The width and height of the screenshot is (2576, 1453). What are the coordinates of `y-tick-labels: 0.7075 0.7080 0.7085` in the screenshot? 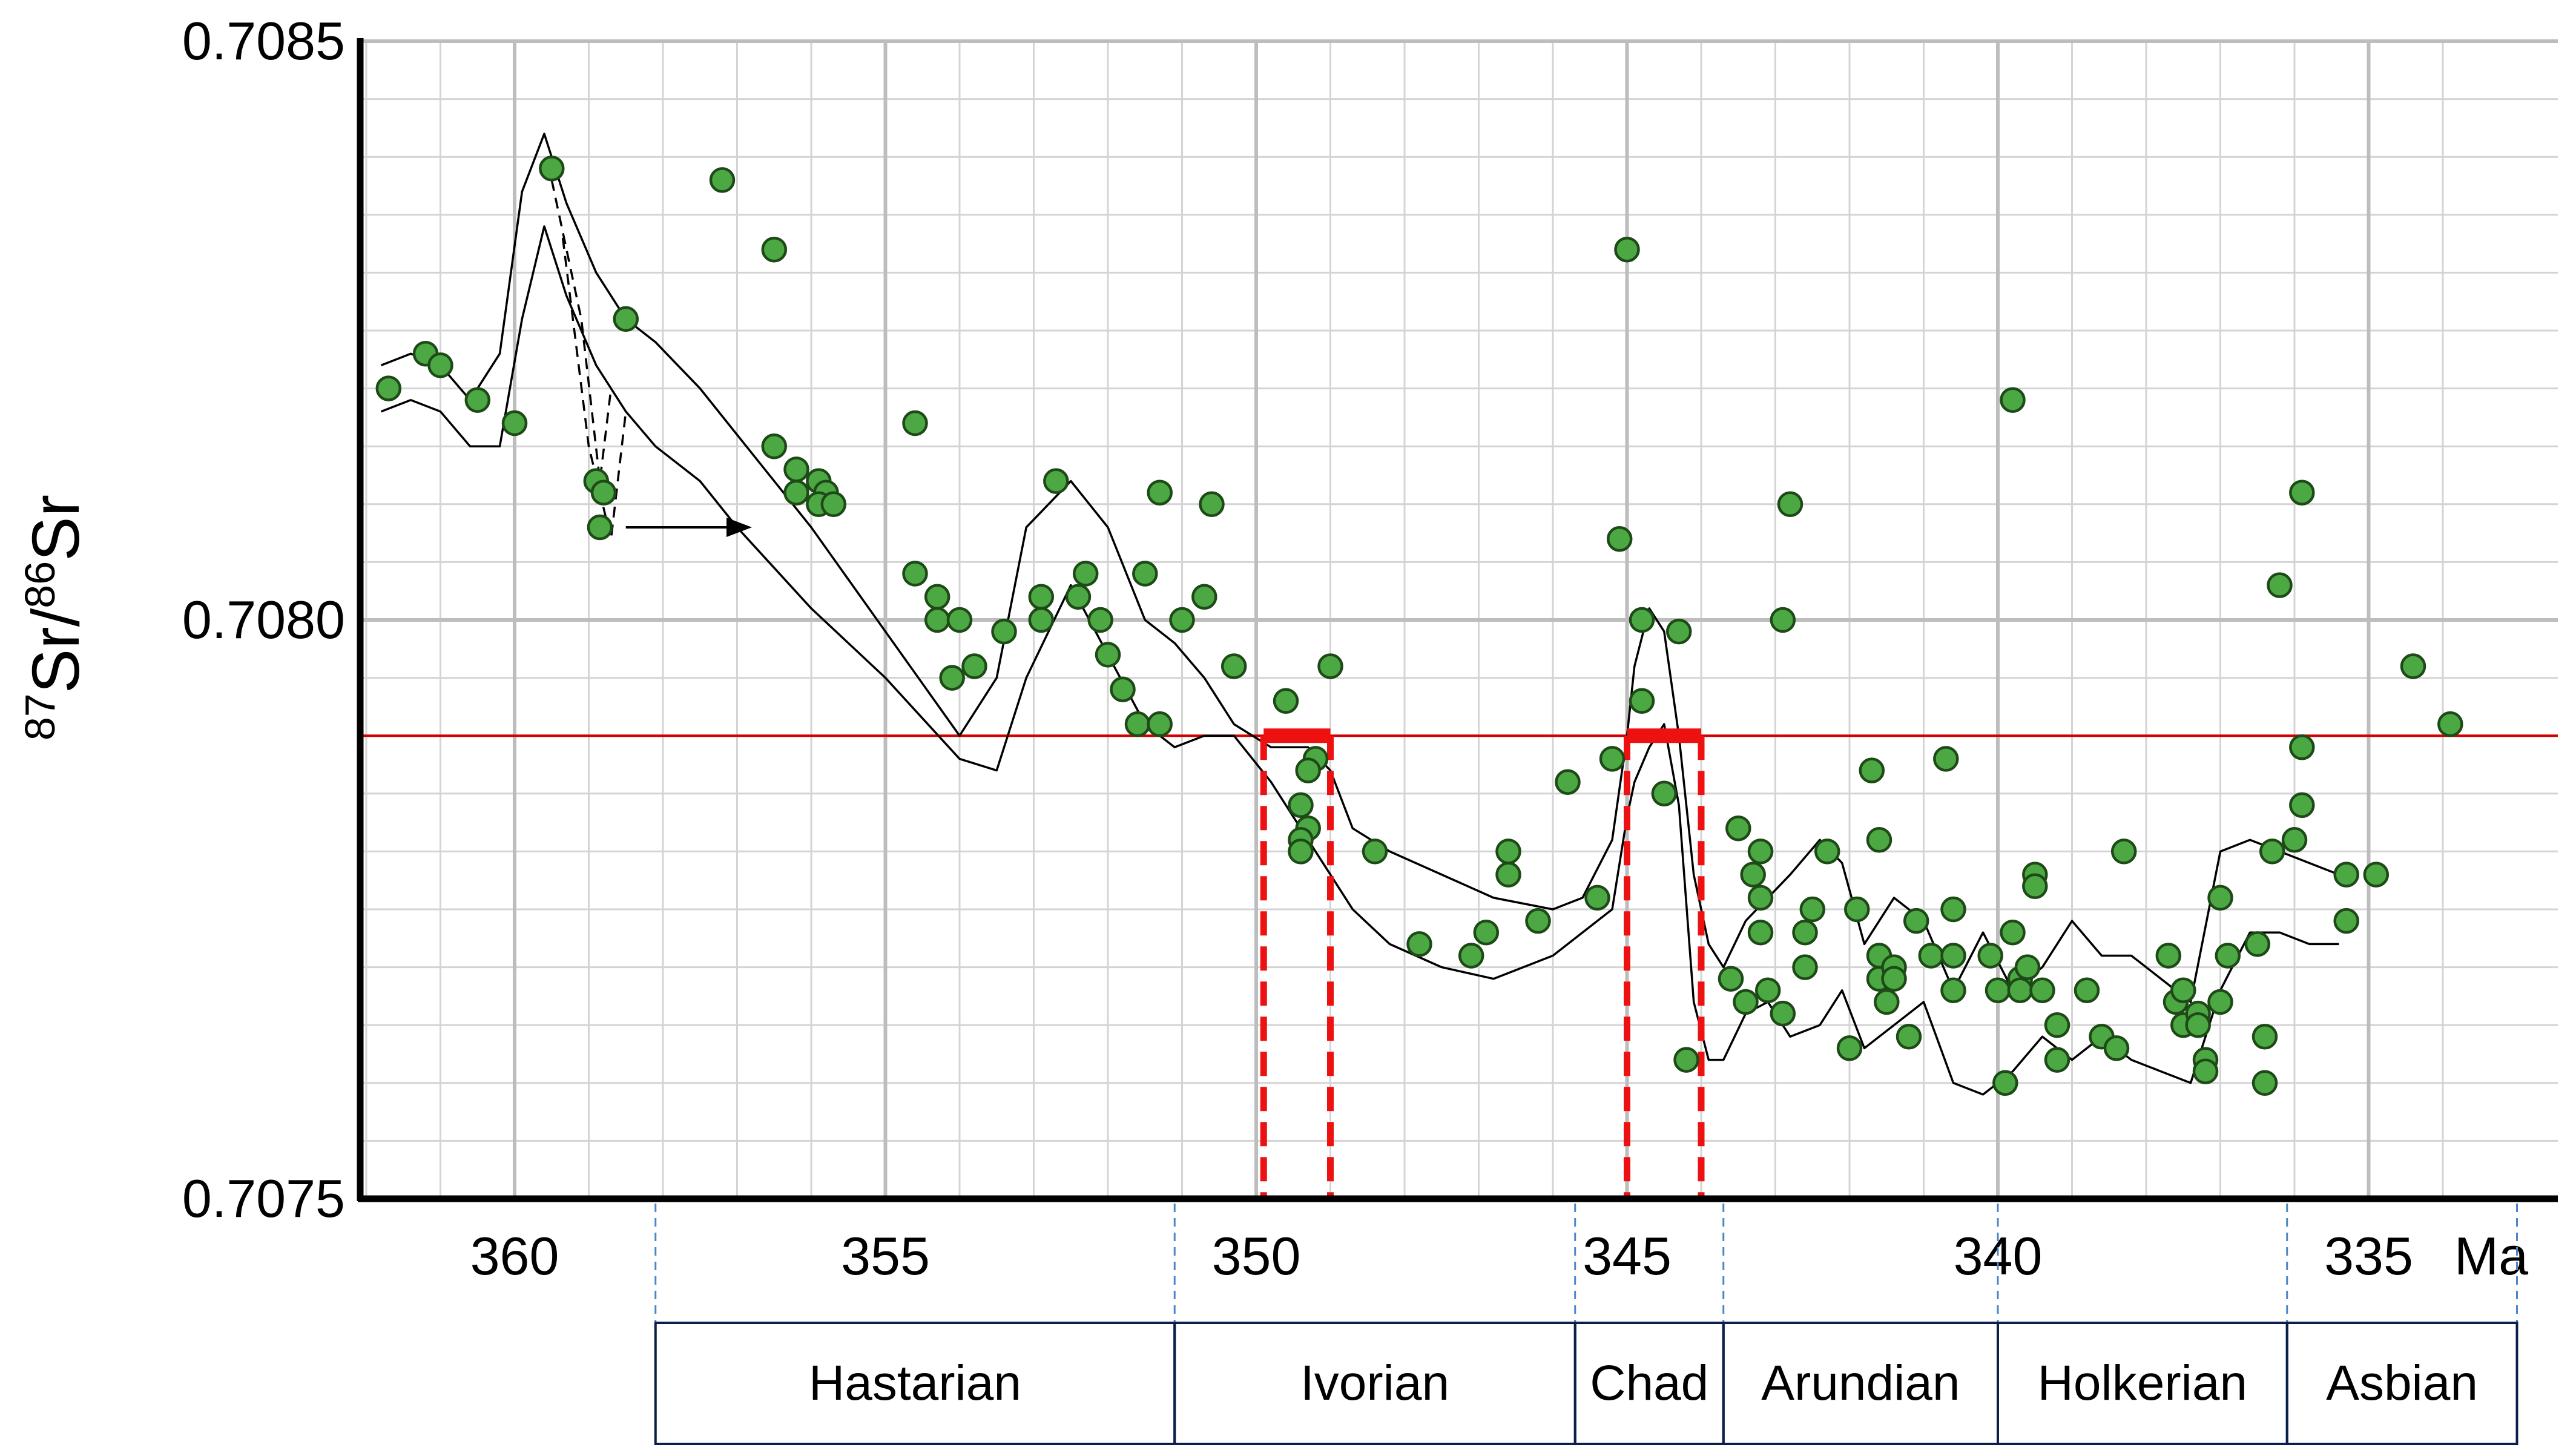 It's located at (263, 620).